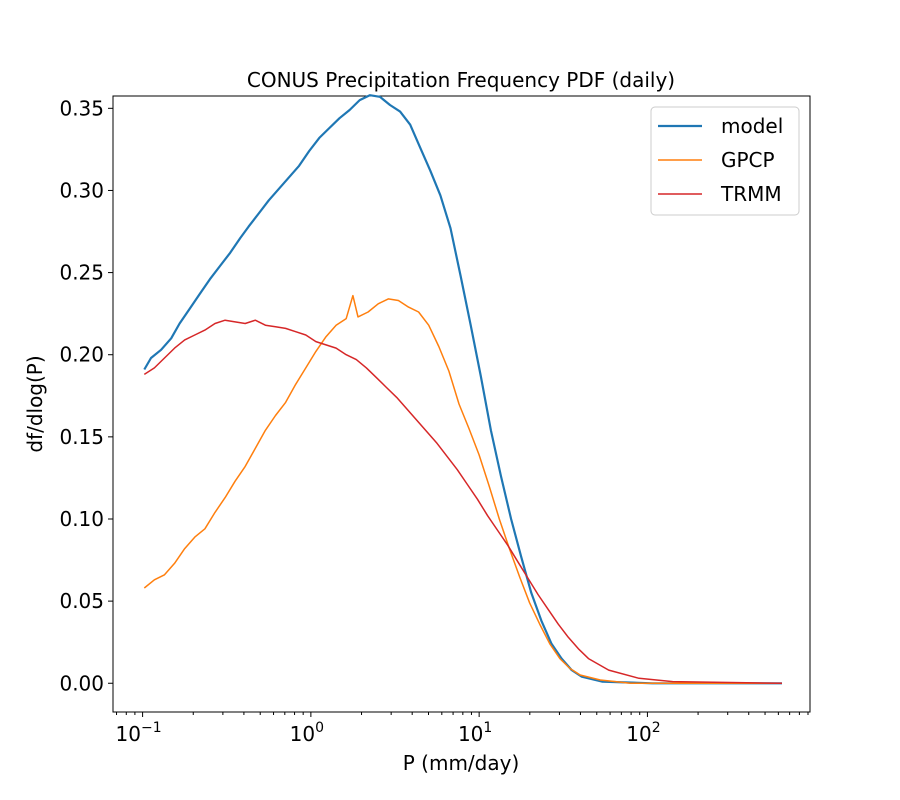 Image resolution: width=900 pixels, height=800 pixels. What do you see at coordinates (81, 273) in the screenshot?
I see `y-tick-label: 0.25` at bounding box center [81, 273].